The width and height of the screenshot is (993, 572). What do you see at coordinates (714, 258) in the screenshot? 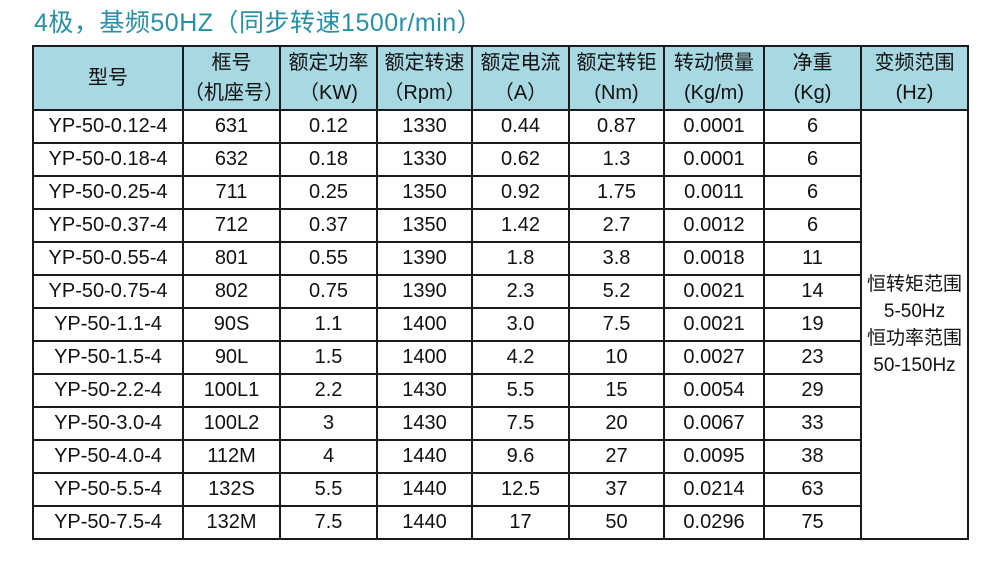
I see `cell: 0.0018` at bounding box center [714, 258].